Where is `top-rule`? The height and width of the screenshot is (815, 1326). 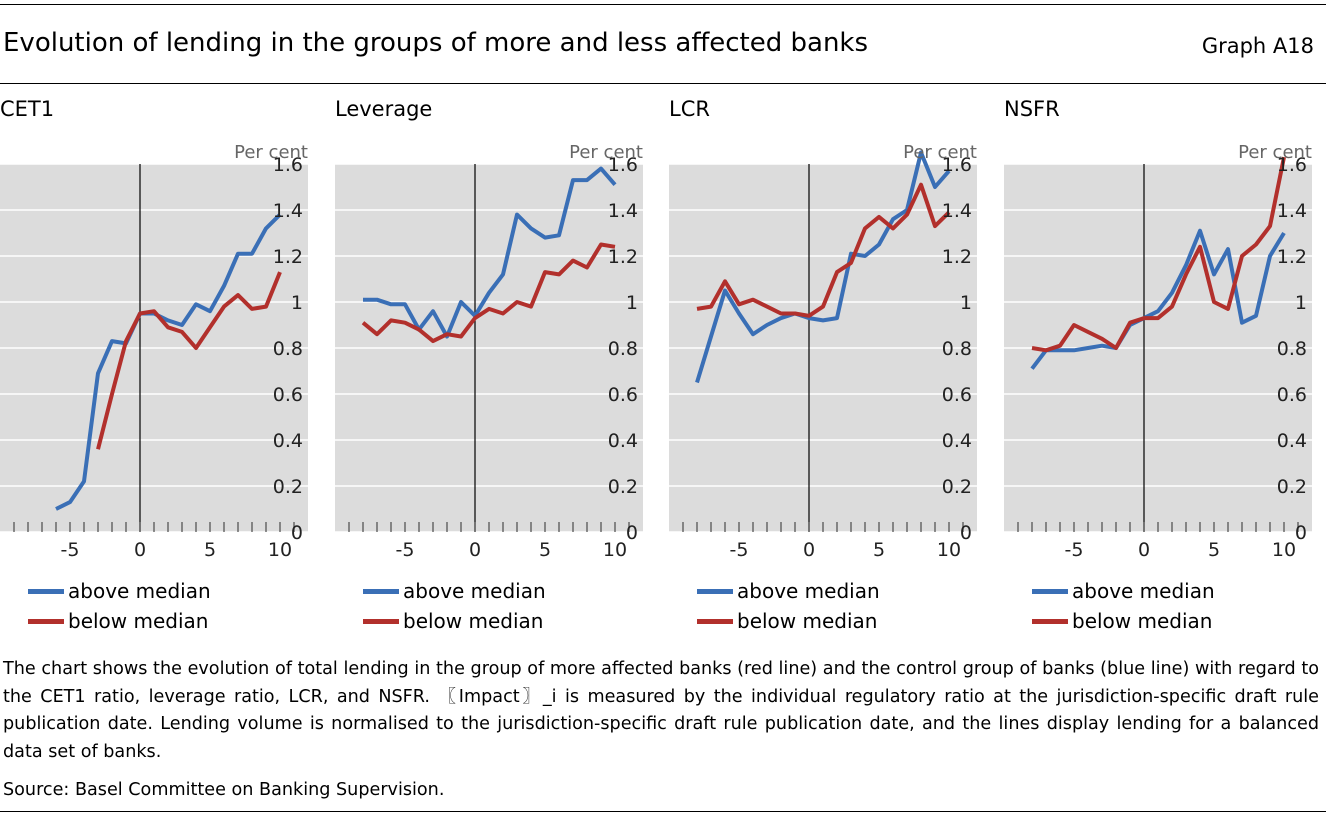 top-rule is located at coordinates (663, 4).